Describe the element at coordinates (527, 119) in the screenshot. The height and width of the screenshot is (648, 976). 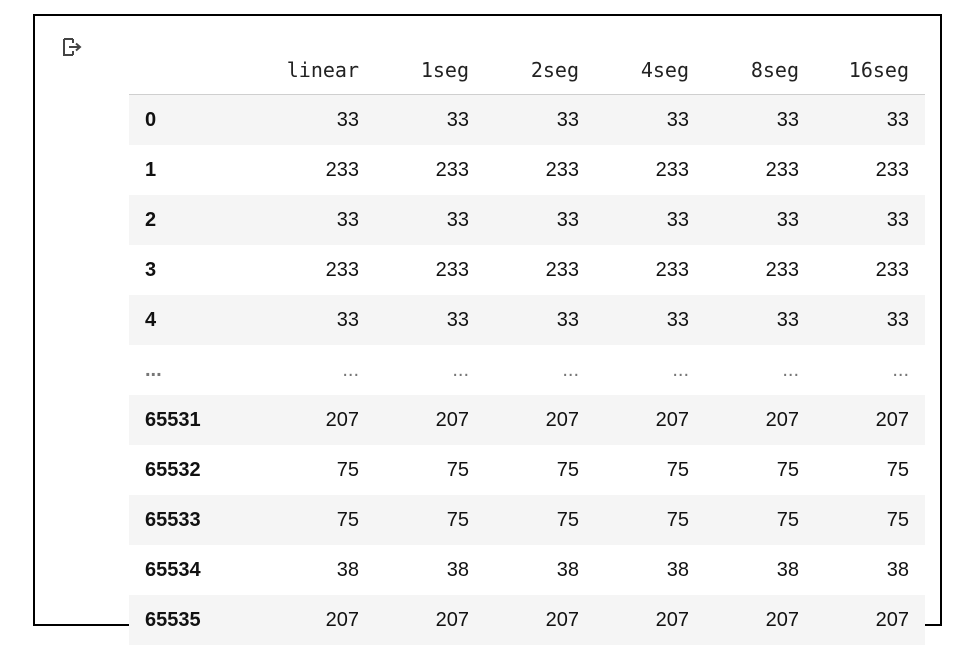
I see `table-row: 0 33 33 33 33 33 33` at that location.